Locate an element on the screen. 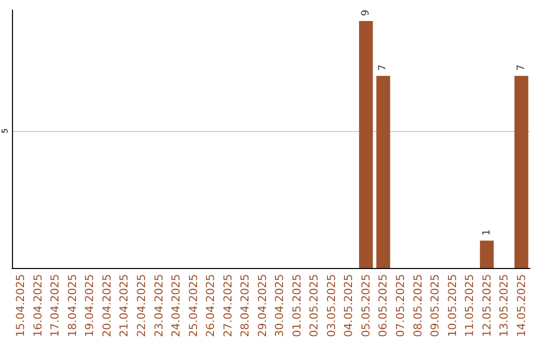 The width and height of the screenshot is (540, 340). x-tick-label: 09.05.2025 is located at coordinates (435, 306).